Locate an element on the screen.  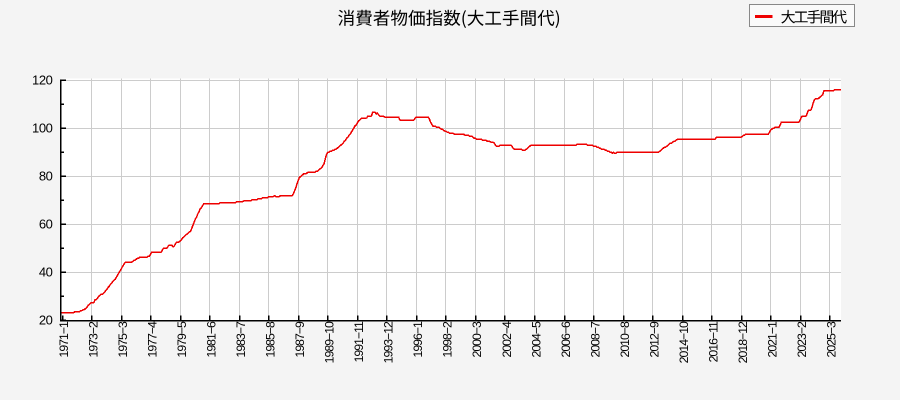
svg-text: 1979−5 is located at coordinates (182, 339).